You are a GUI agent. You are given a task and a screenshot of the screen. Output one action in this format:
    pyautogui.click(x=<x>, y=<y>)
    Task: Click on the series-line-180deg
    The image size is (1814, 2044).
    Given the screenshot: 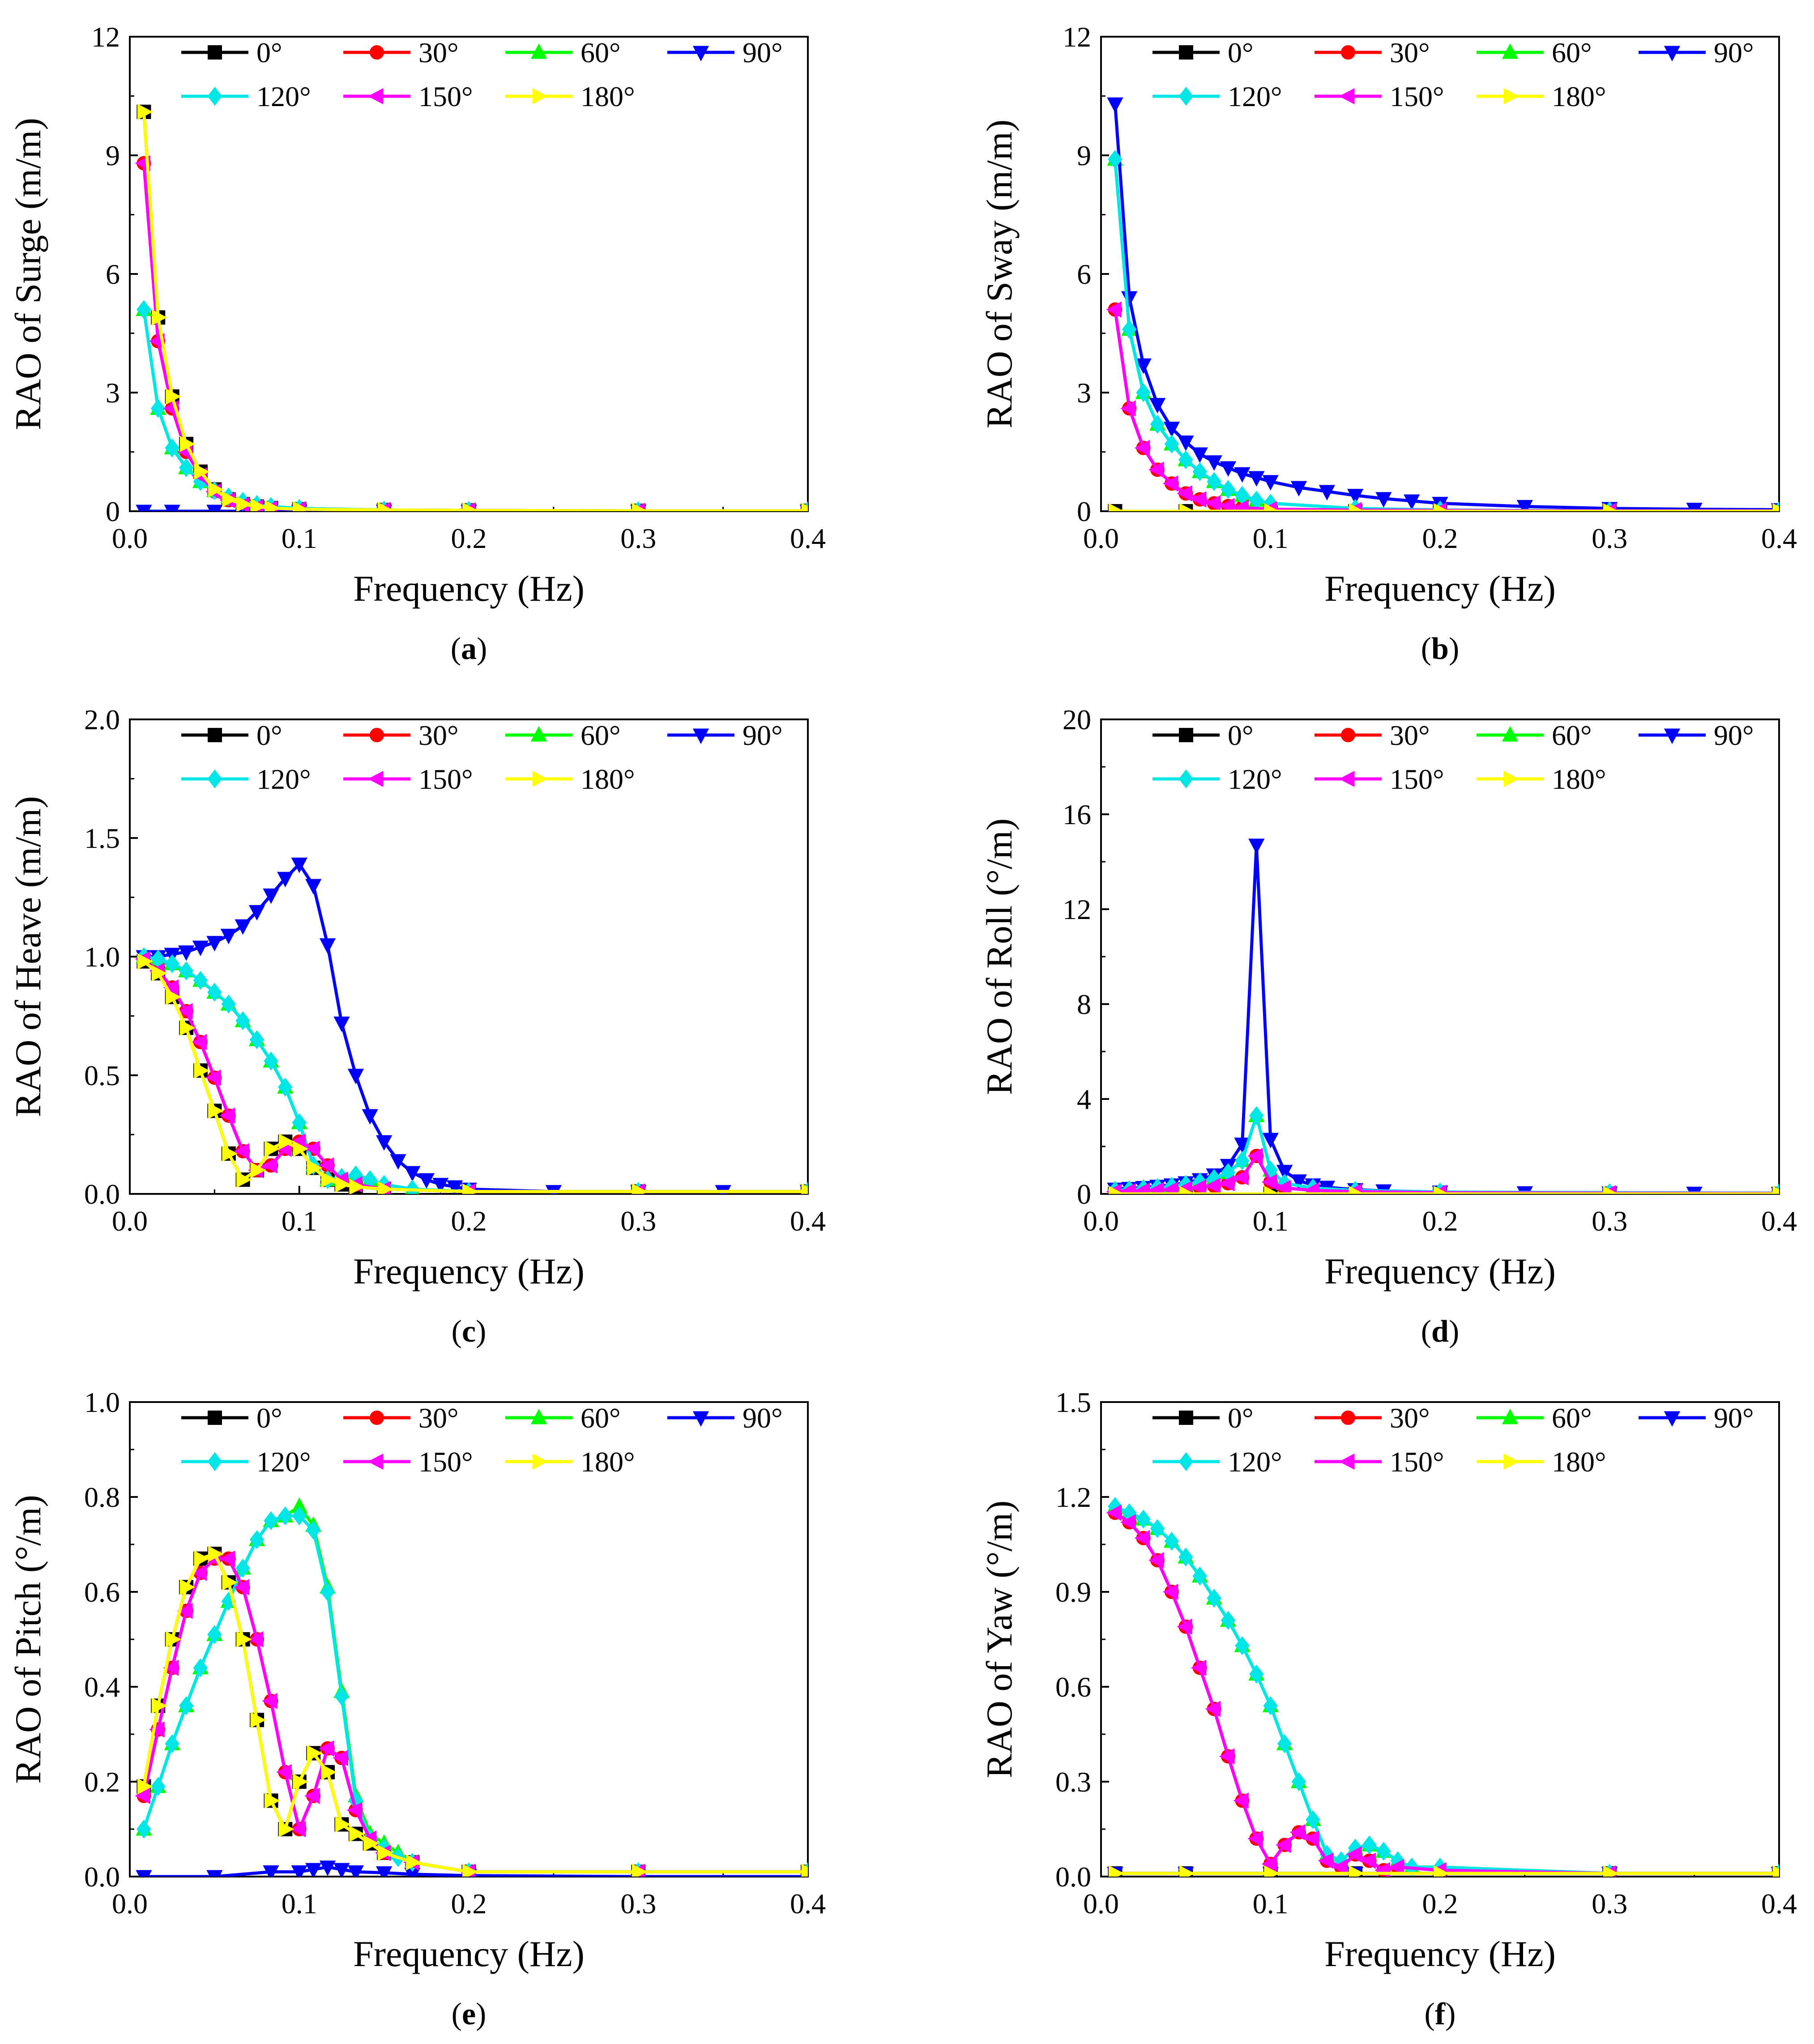 What is the action you would take?
    pyautogui.click(x=475, y=311)
    